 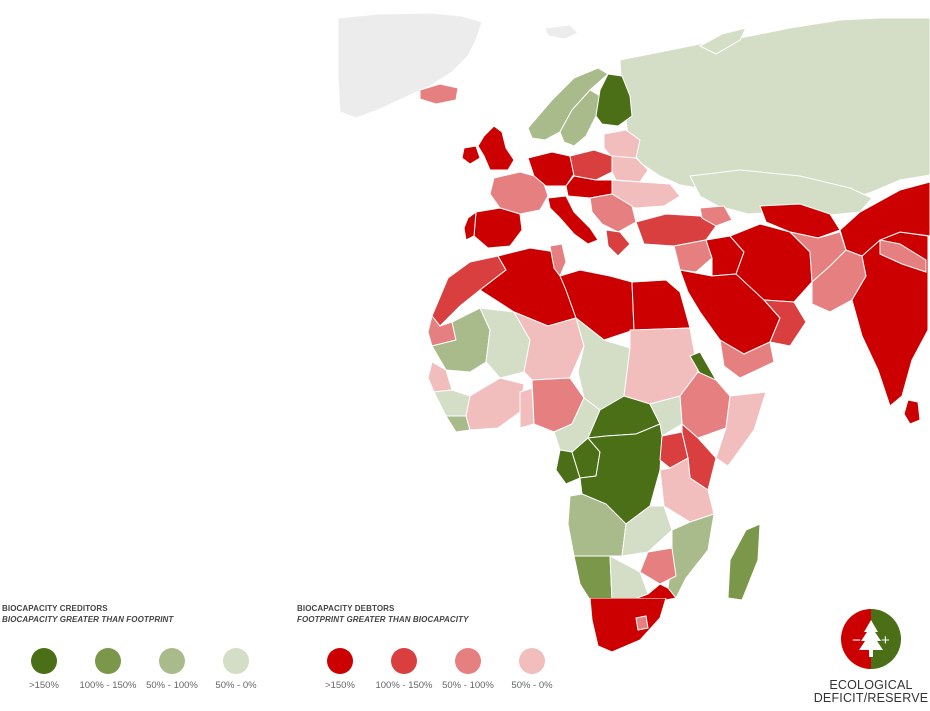 I want to click on map-continuation, so click(x=628, y=625).